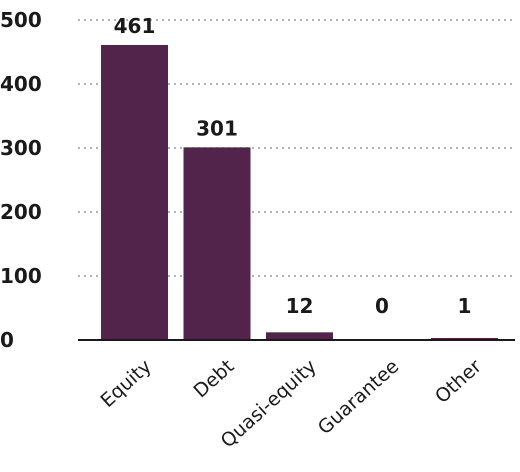 The image size is (520, 472). What do you see at coordinates (21, 84) in the screenshot?
I see `y-tick-label: 400` at bounding box center [21, 84].